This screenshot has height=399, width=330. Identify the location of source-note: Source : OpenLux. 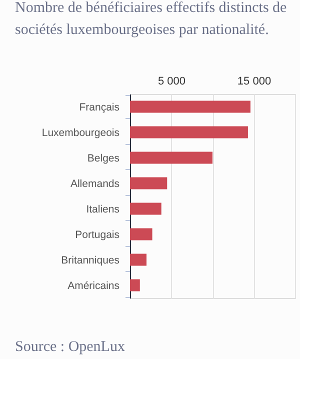
(70, 347).